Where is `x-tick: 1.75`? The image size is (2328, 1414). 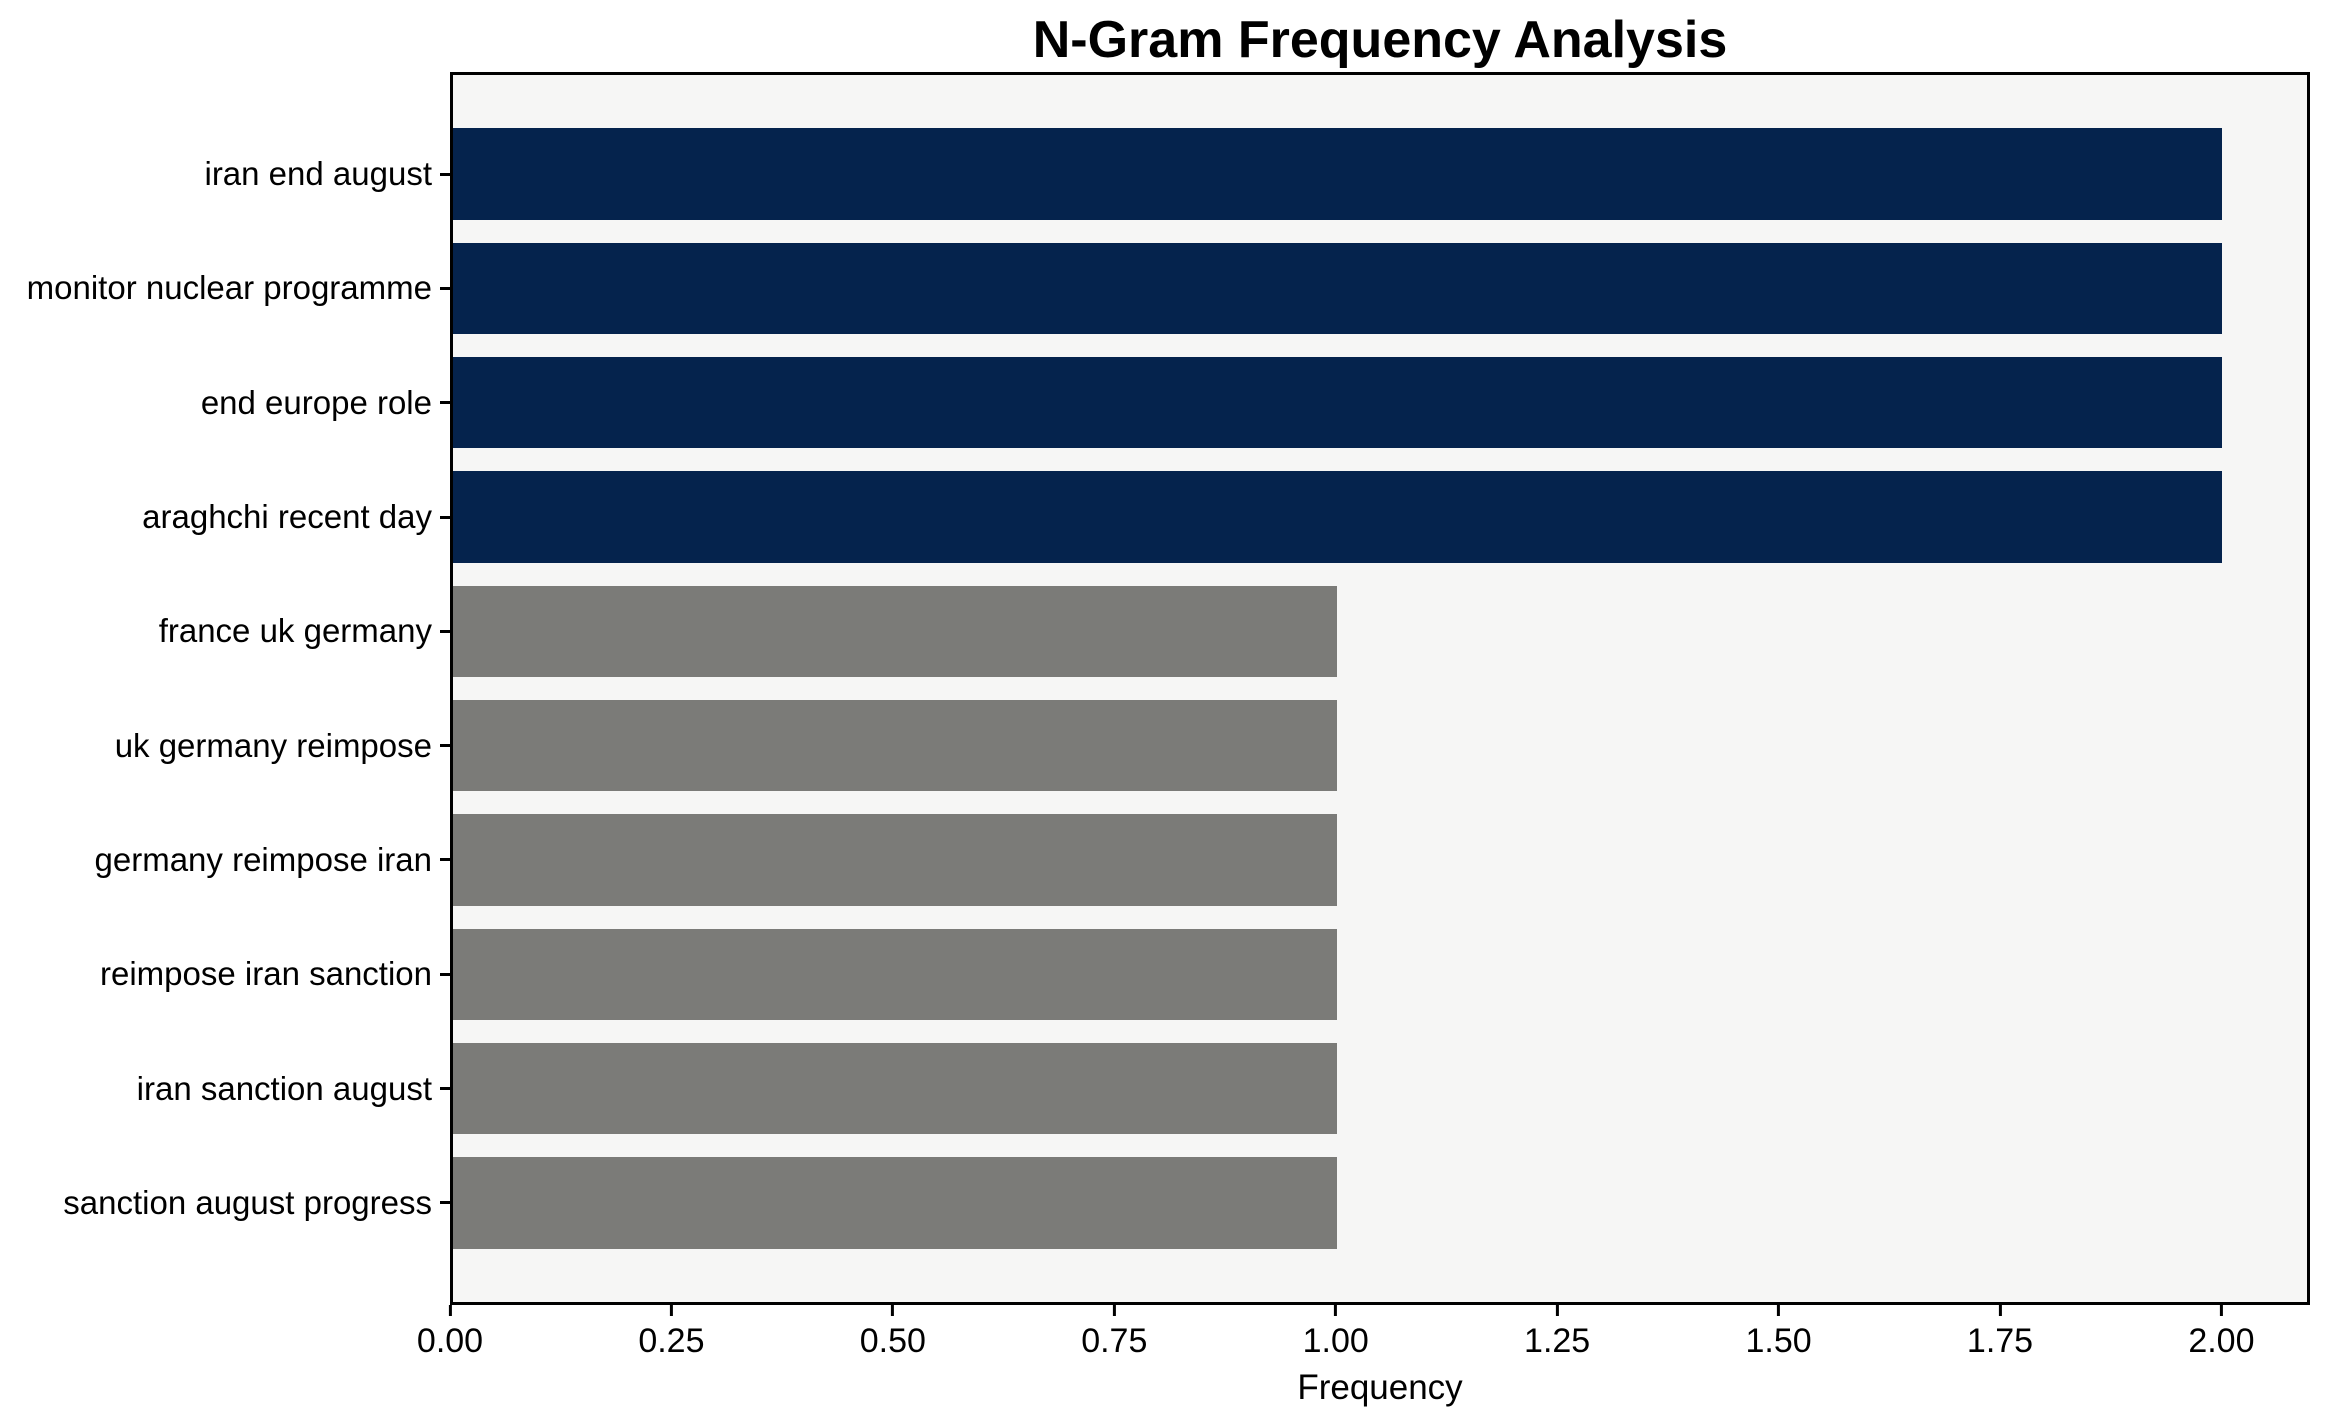
x-tick: 1.75 is located at coordinates (2000, 1333).